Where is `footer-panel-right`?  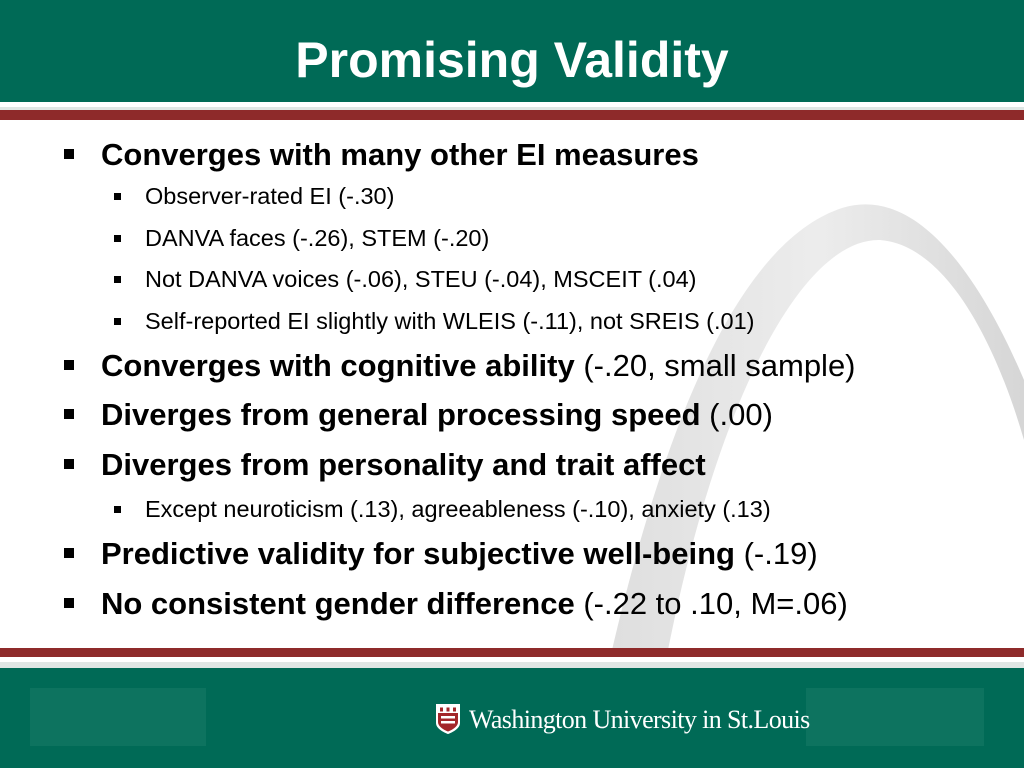 footer-panel-right is located at coordinates (895, 717).